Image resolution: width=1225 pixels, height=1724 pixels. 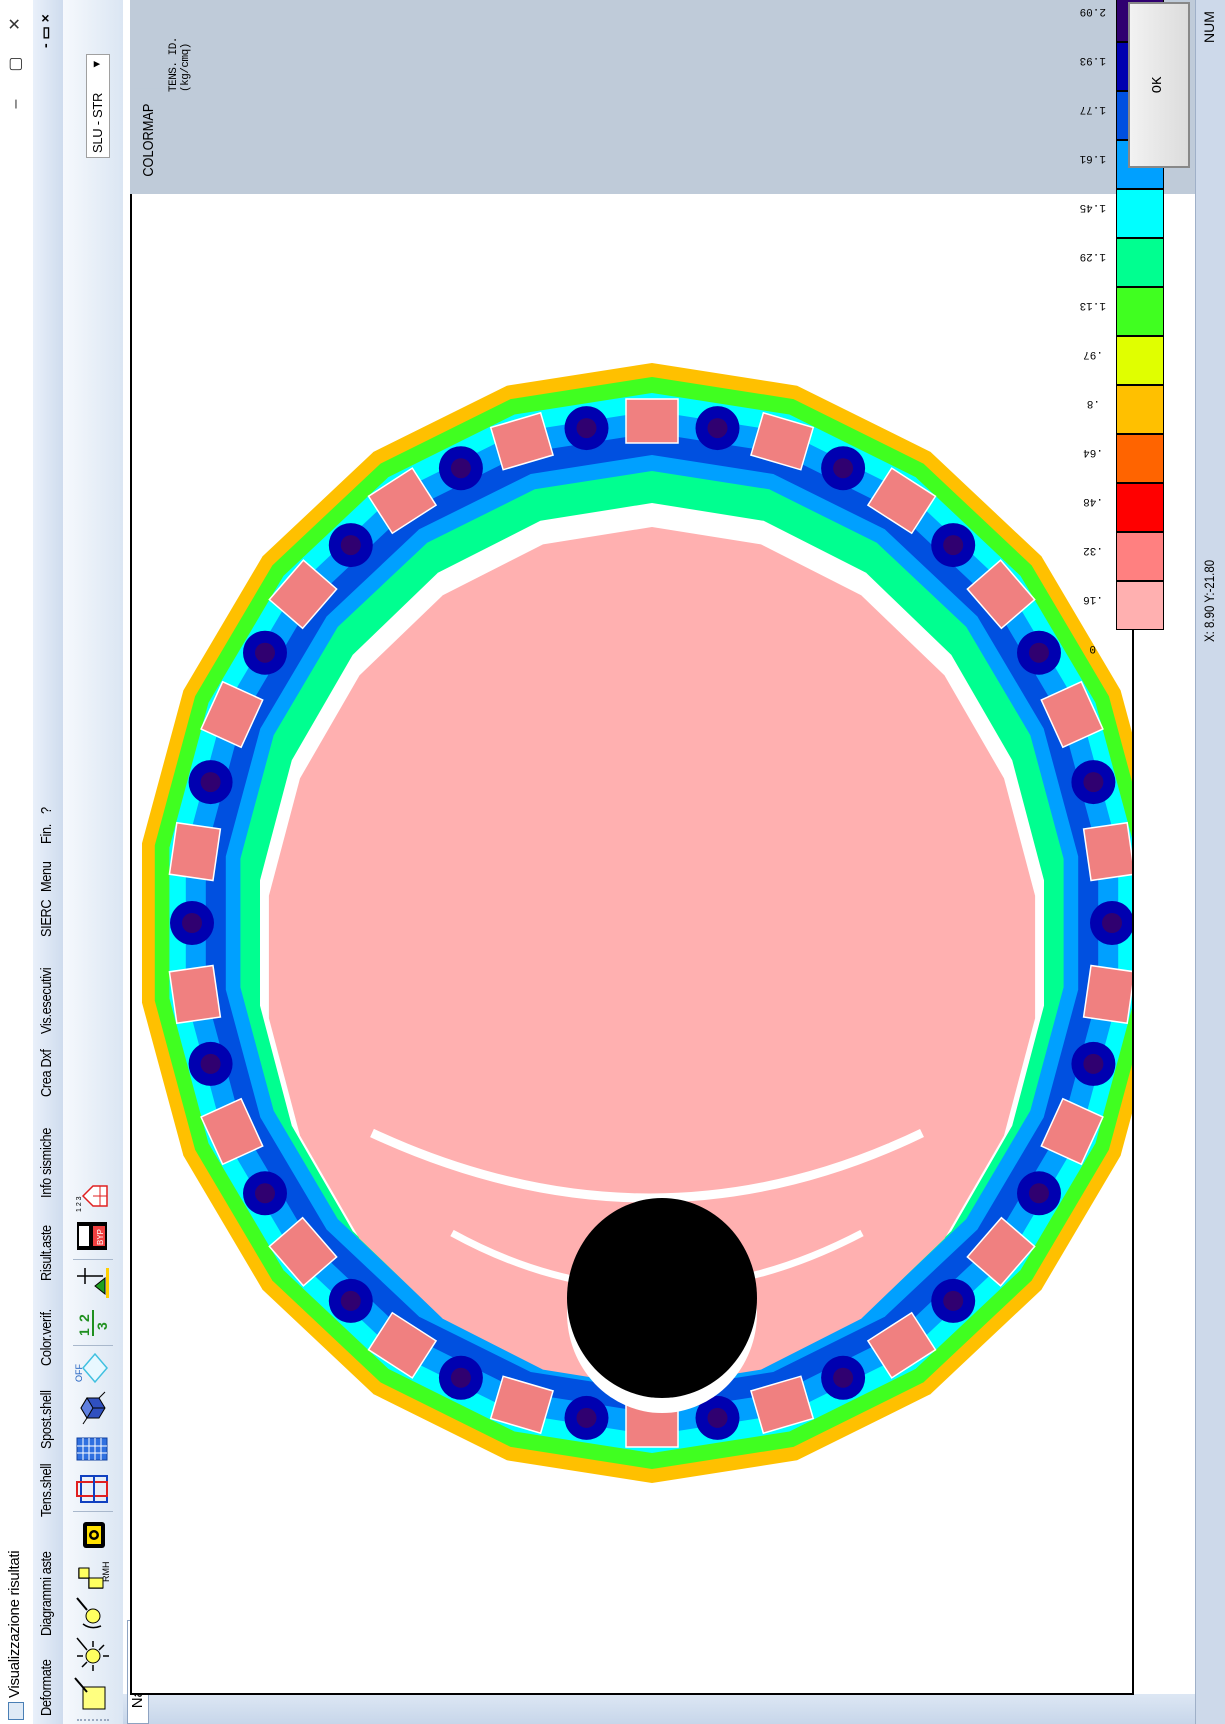 I want to click on cursor-coordinates: X: 8.90 Y:-21.80, so click(x=1209, y=600).